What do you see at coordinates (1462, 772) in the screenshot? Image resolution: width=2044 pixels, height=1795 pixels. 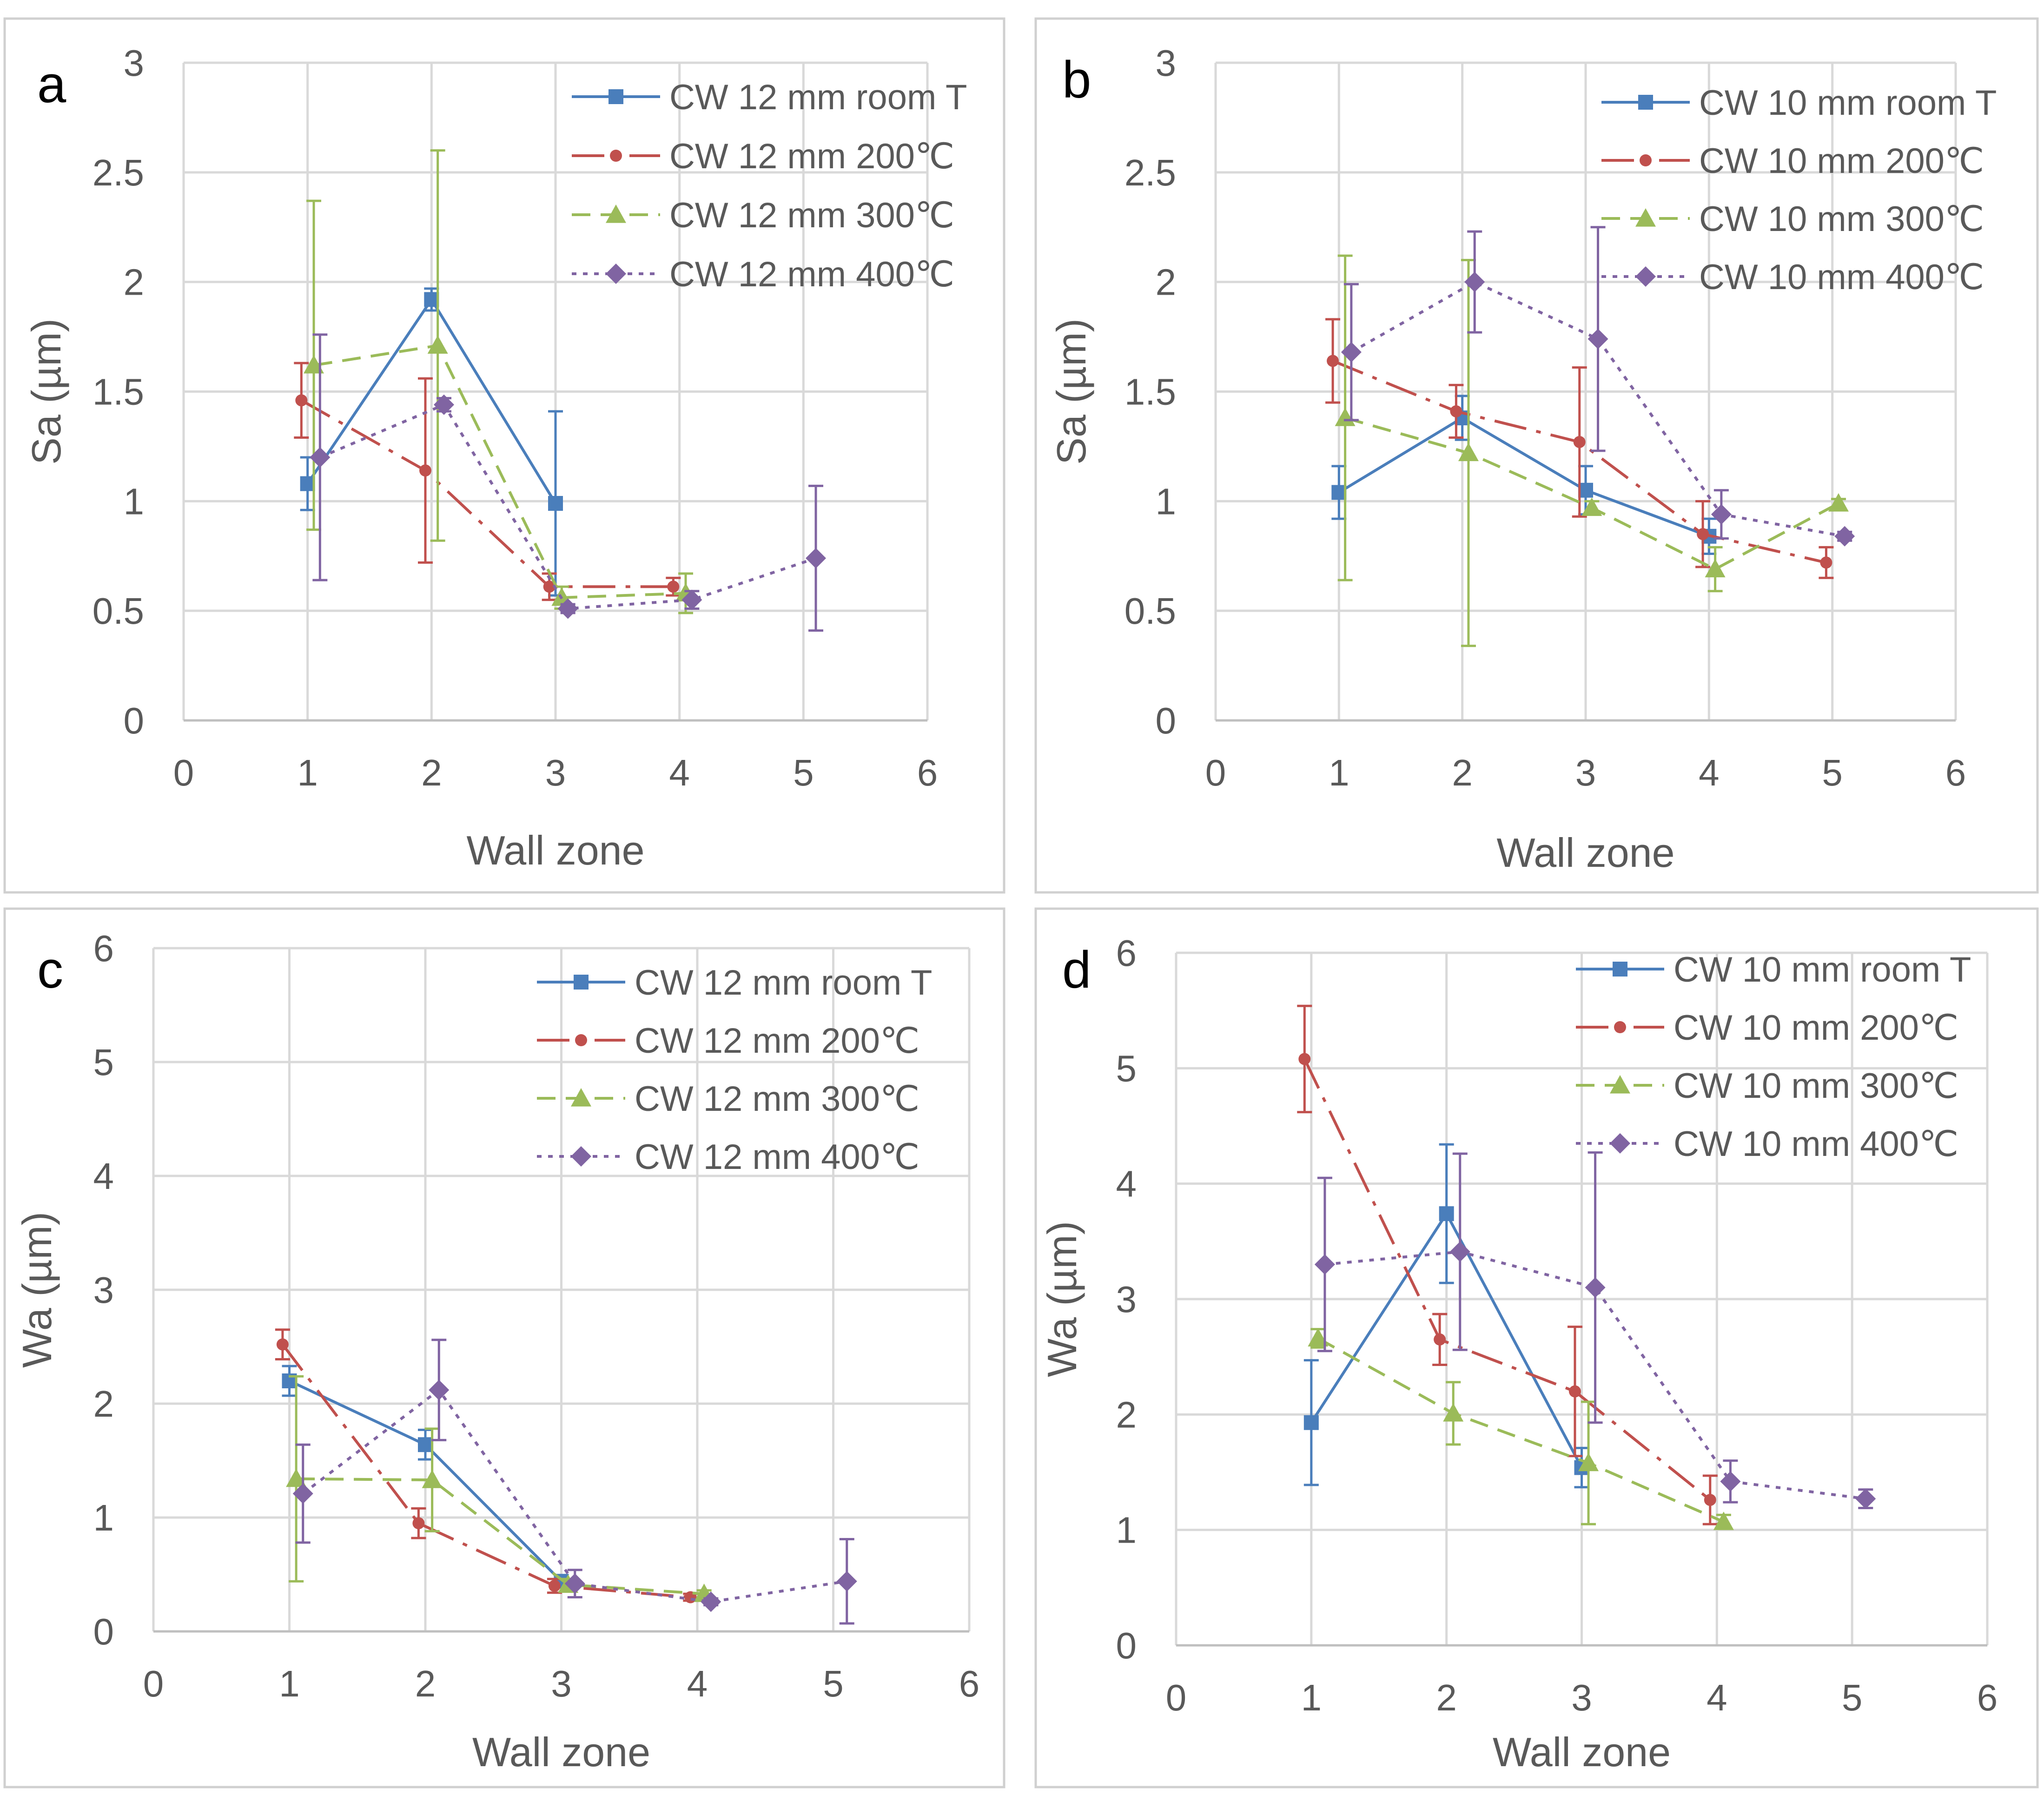 I see `x-tick-label: 2` at bounding box center [1462, 772].